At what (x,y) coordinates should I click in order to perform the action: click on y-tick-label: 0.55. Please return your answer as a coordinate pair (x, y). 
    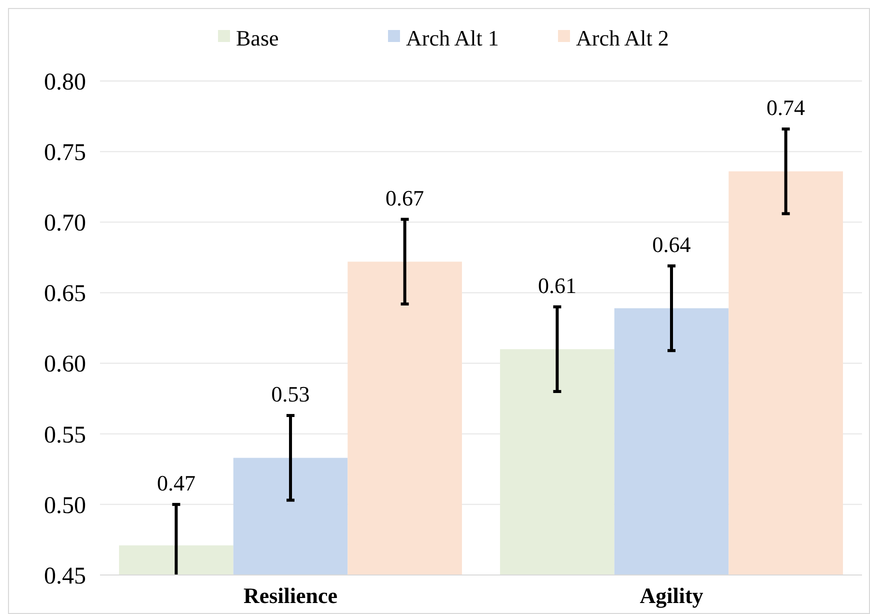
    Looking at the image, I should click on (65, 435).